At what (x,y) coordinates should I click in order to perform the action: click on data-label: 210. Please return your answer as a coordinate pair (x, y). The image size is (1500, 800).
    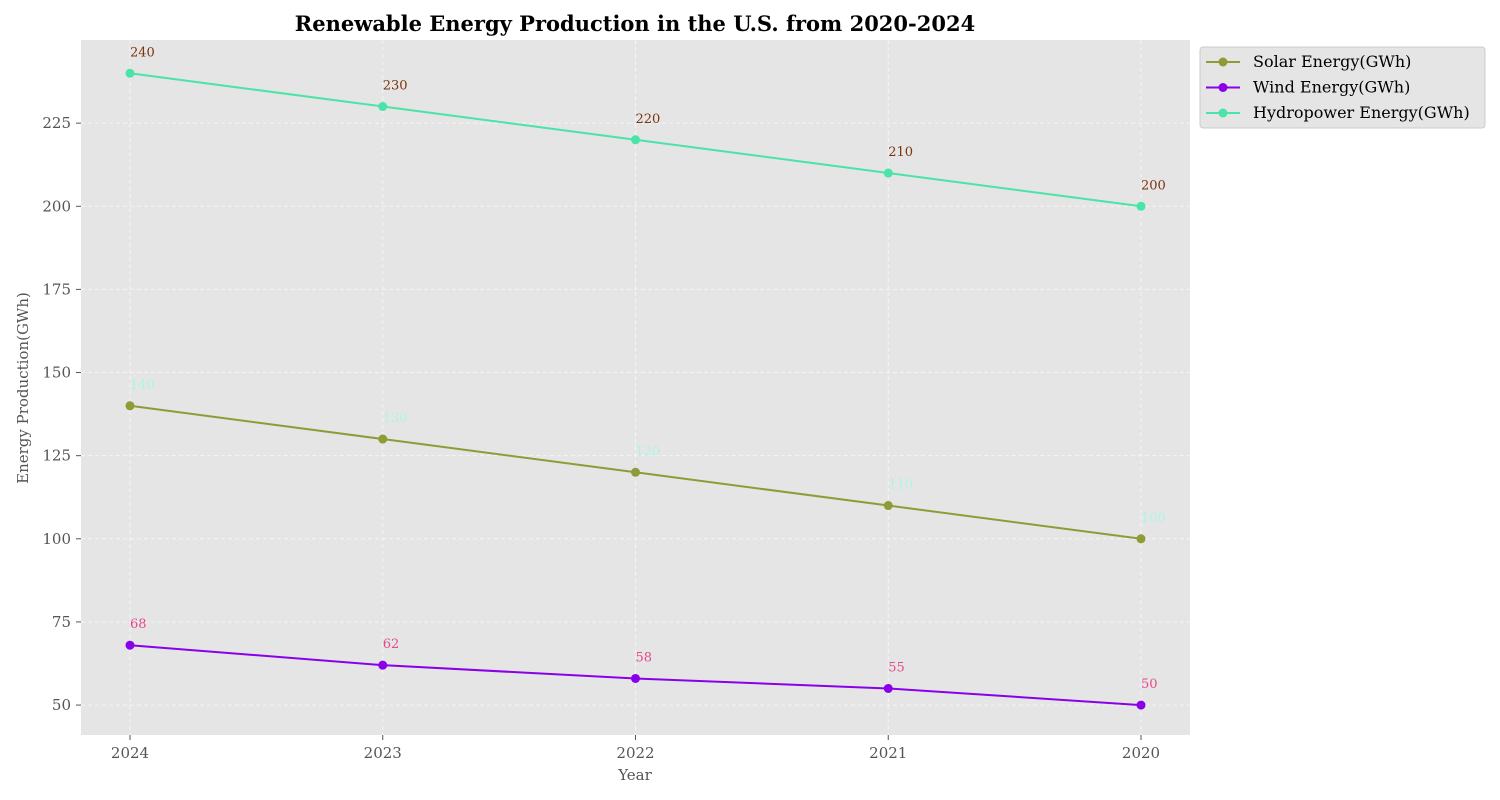
    Looking at the image, I should click on (900, 152).